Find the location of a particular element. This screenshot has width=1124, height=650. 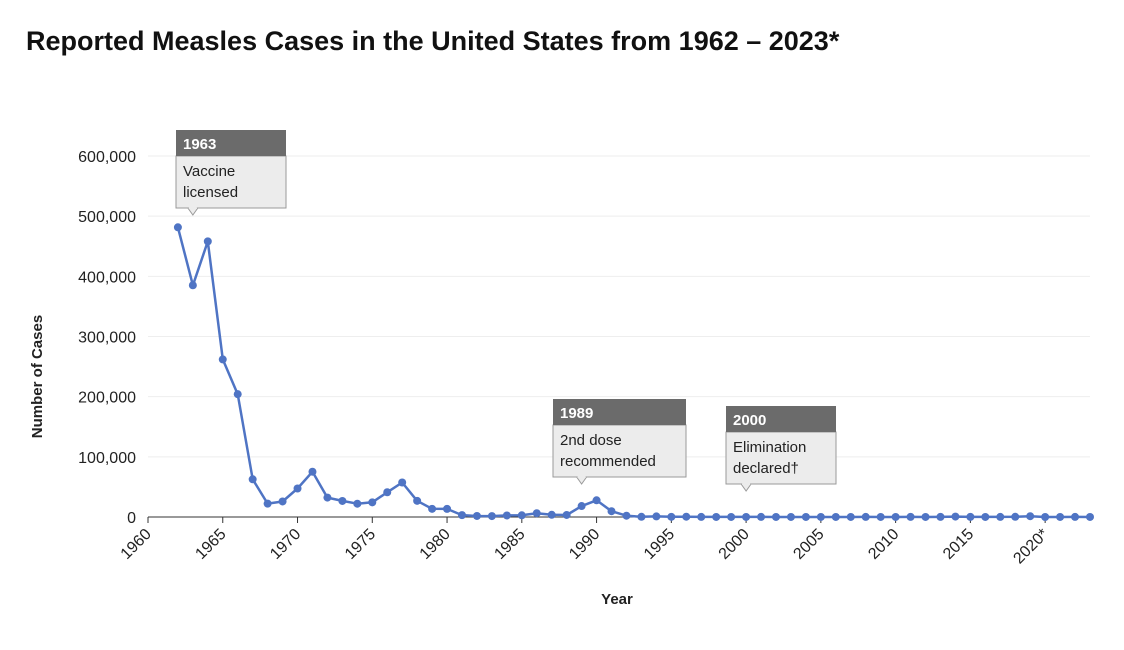

x-tick-label: 1985 is located at coordinates (509, 544).